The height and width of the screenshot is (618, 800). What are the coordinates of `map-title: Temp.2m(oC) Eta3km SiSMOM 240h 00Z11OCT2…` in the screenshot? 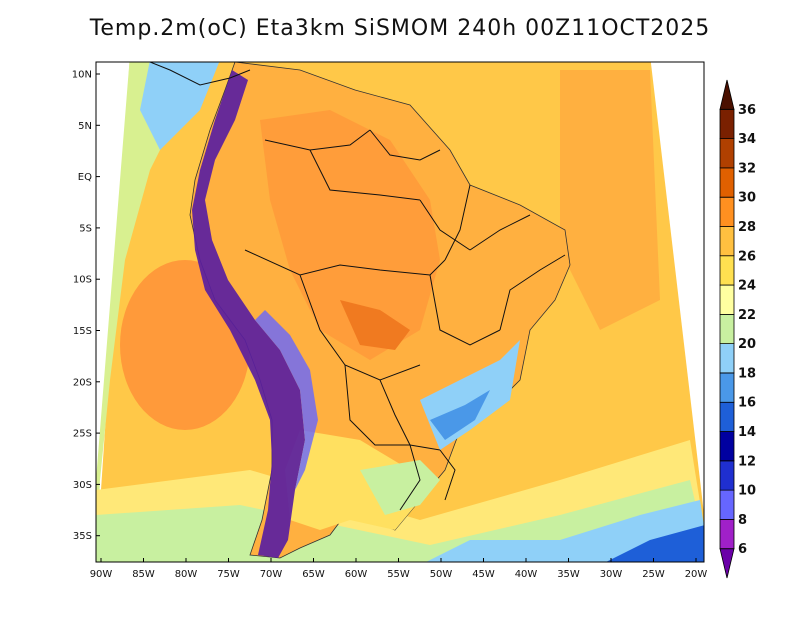 It's located at (400, 28).